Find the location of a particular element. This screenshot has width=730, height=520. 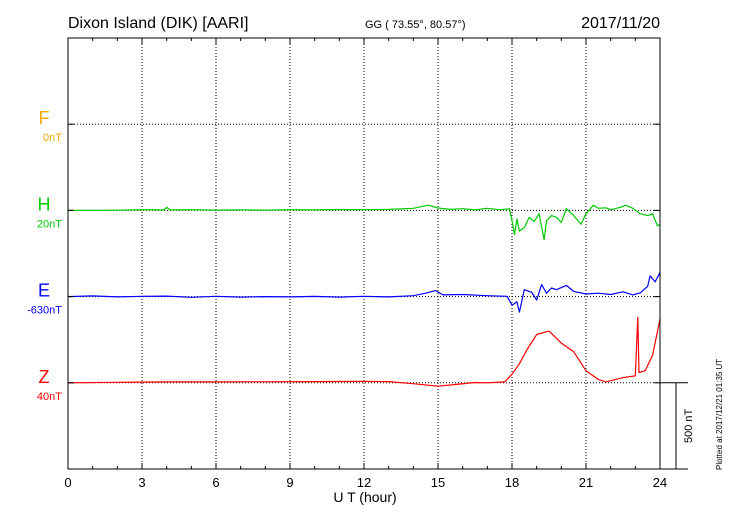

x-tick-label-12: 12 is located at coordinates (364, 482).